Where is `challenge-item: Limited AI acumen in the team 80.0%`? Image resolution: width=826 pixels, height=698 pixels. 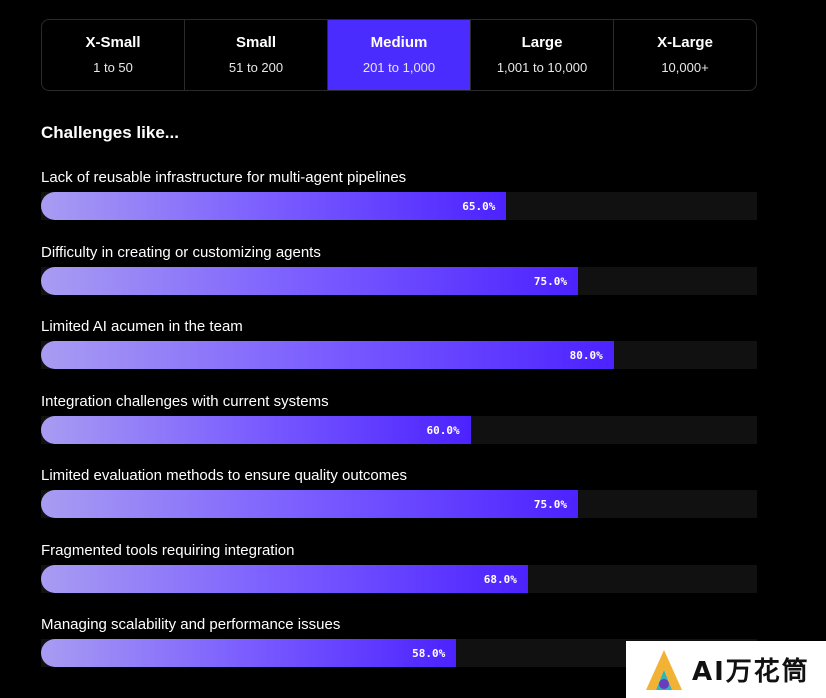
challenge-item: Limited AI acumen in the team 80.0% is located at coordinates (399, 343).